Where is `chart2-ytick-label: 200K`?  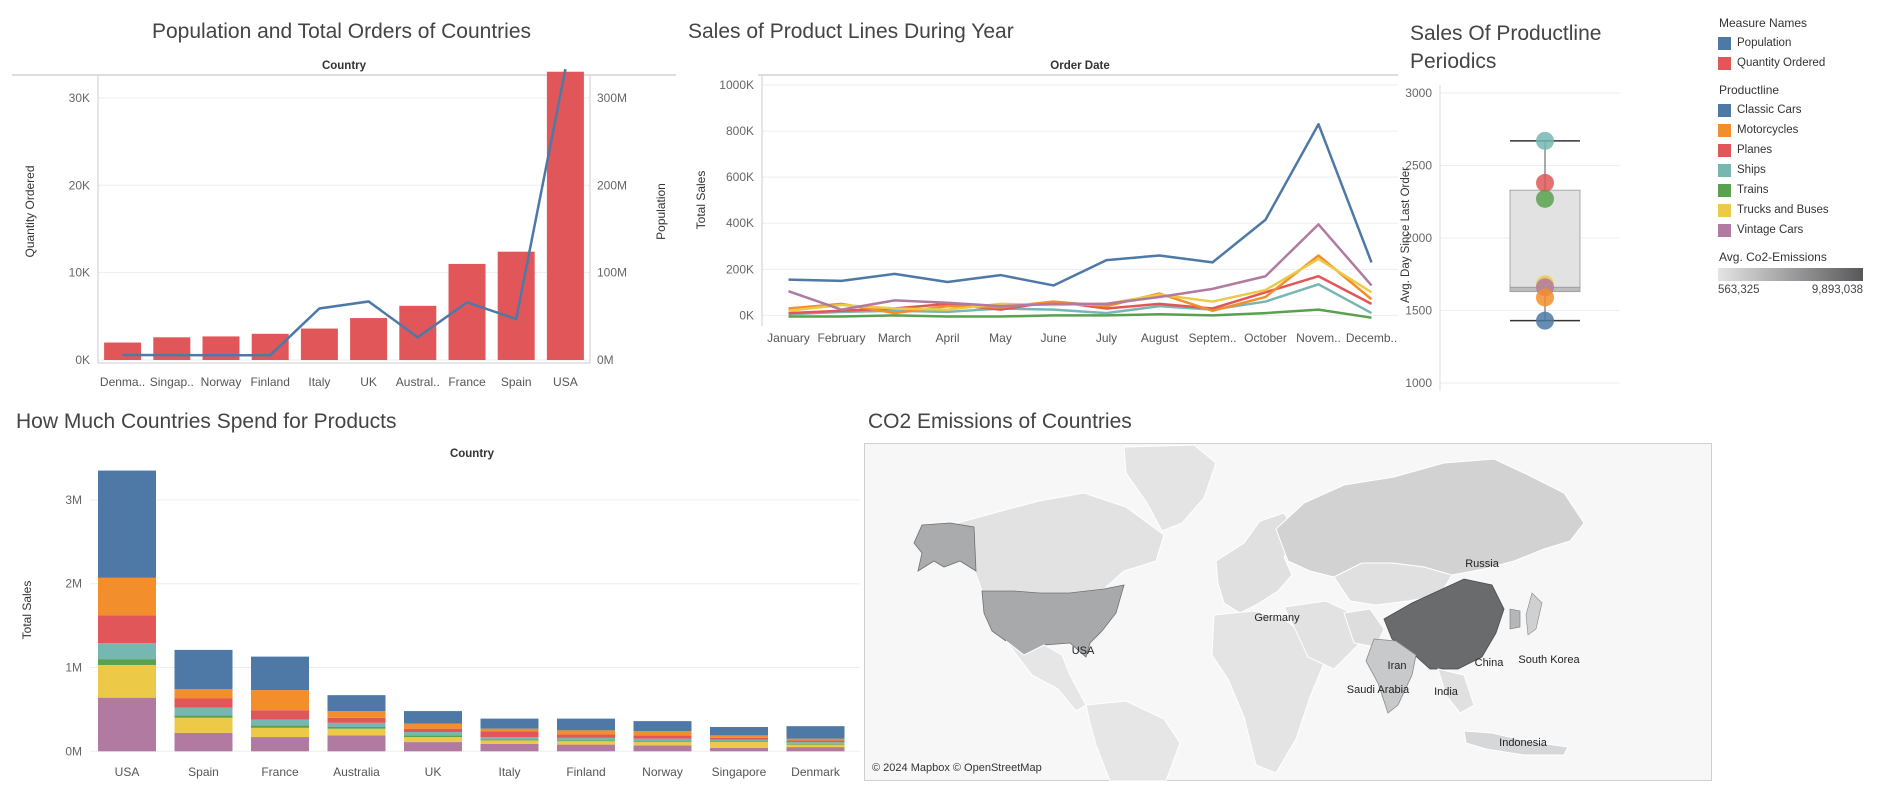
chart2-ytick-label: 200K is located at coordinates (740, 269).